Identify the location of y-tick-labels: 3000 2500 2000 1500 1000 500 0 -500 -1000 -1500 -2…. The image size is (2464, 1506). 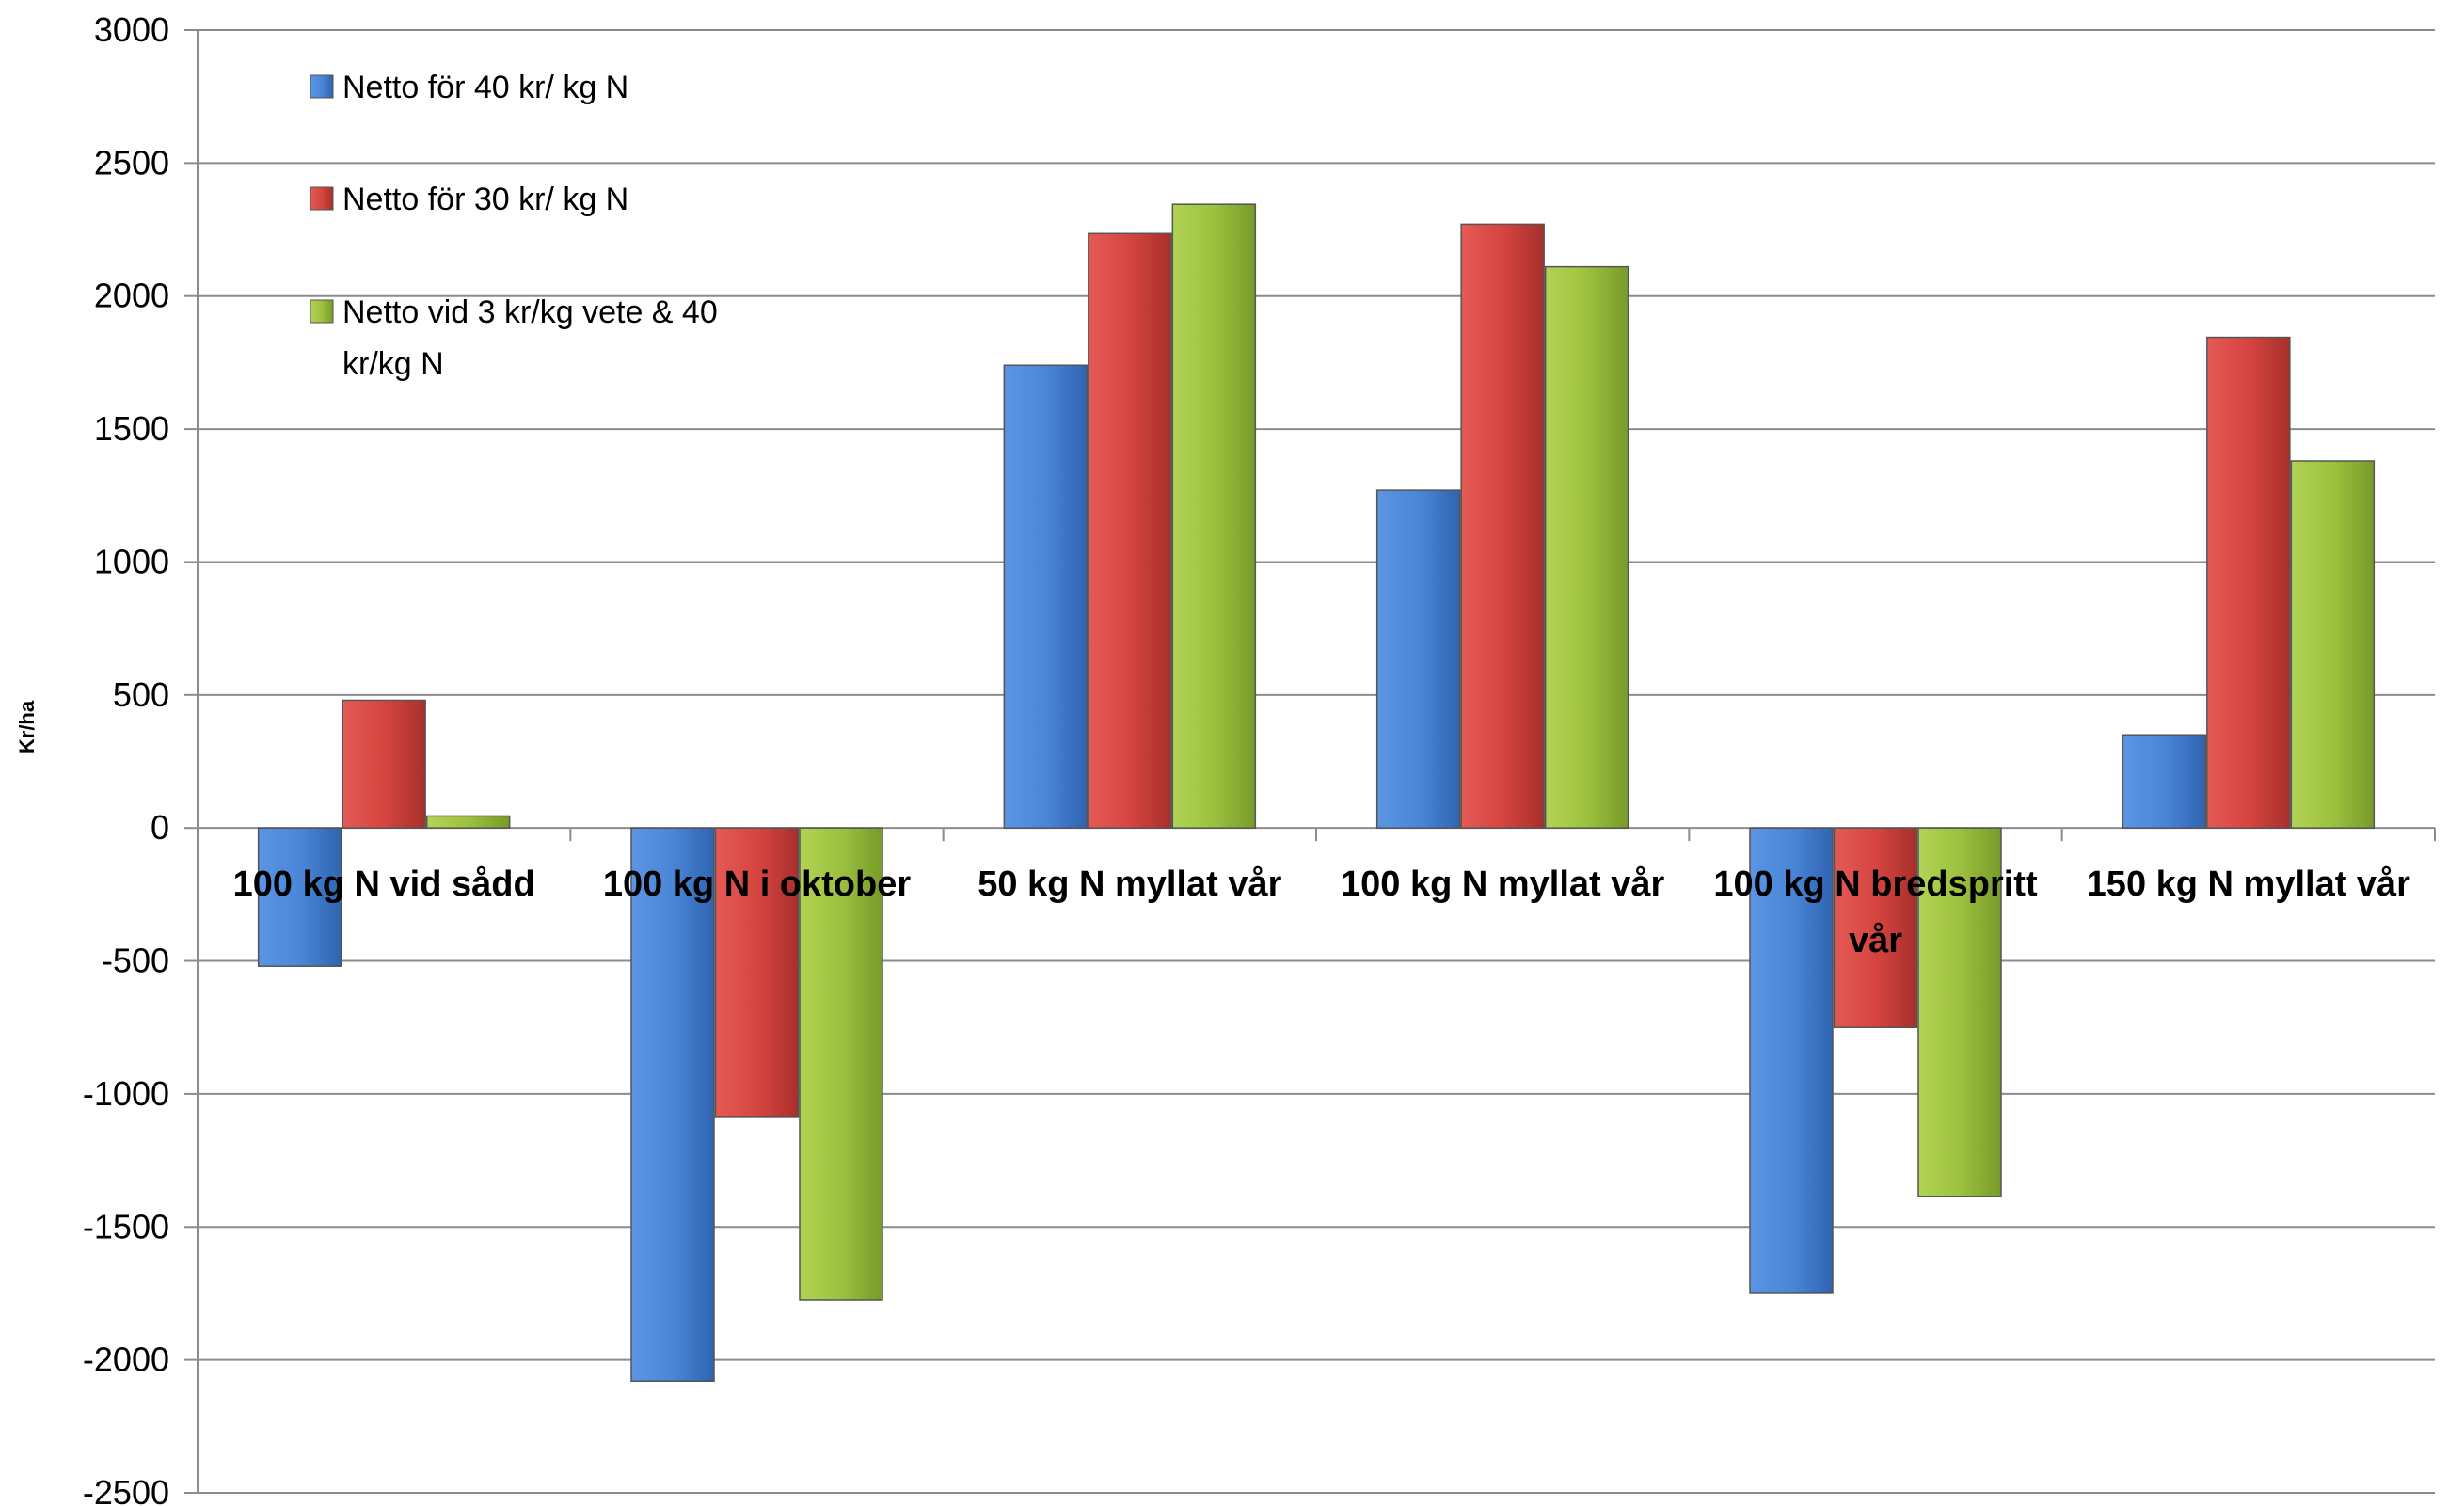
(126, 758).